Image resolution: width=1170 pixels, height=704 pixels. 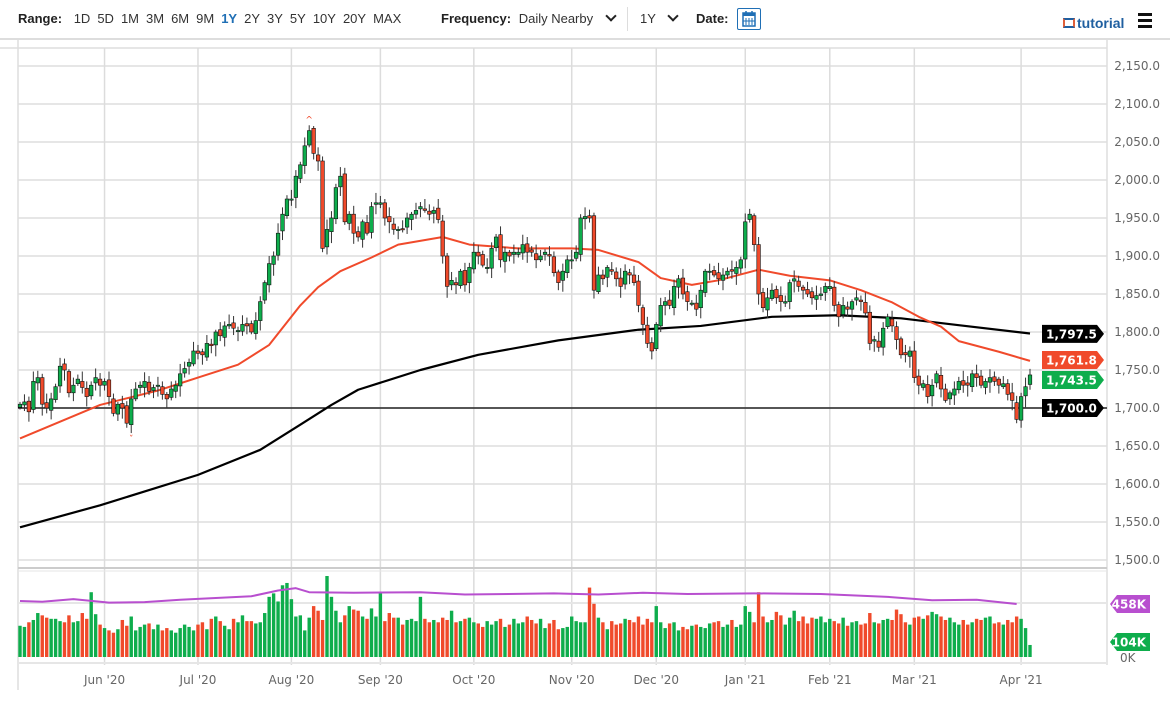 What do you see at coordinates (229, 18) in the screenshot?
I see `range-1y: 1Y` at bounding box center [229, 18].